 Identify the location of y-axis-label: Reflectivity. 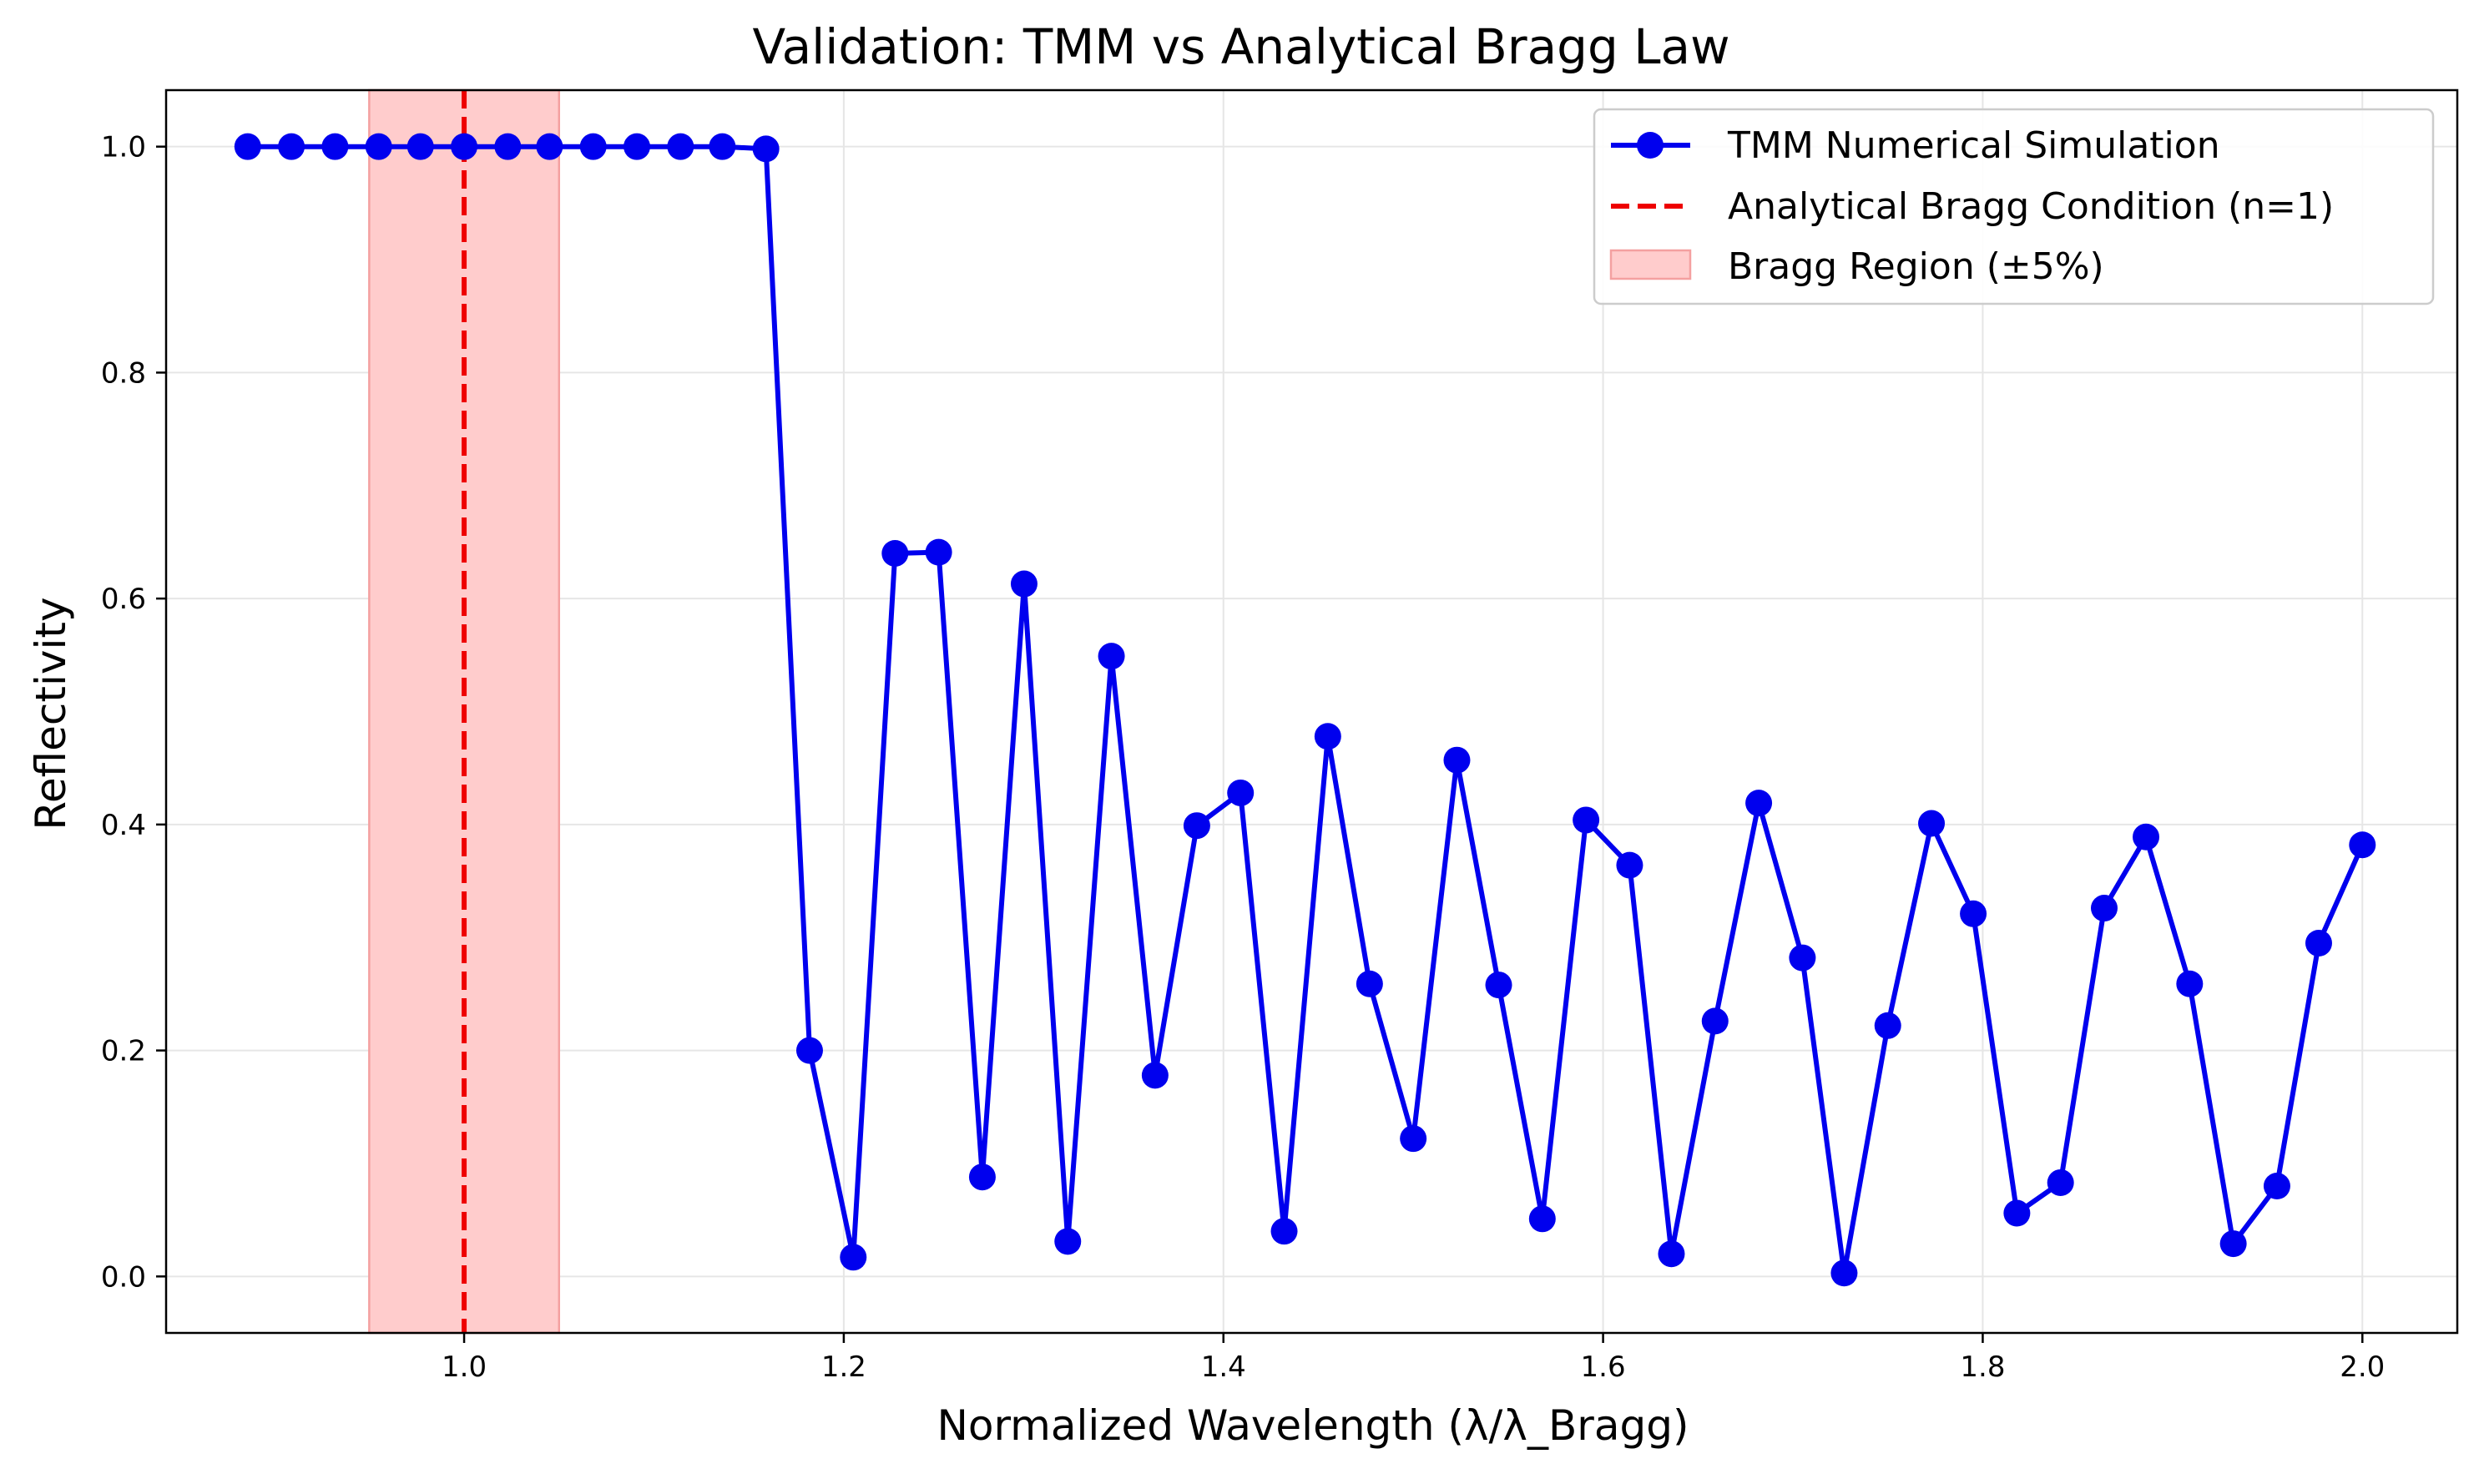
(51, 713).